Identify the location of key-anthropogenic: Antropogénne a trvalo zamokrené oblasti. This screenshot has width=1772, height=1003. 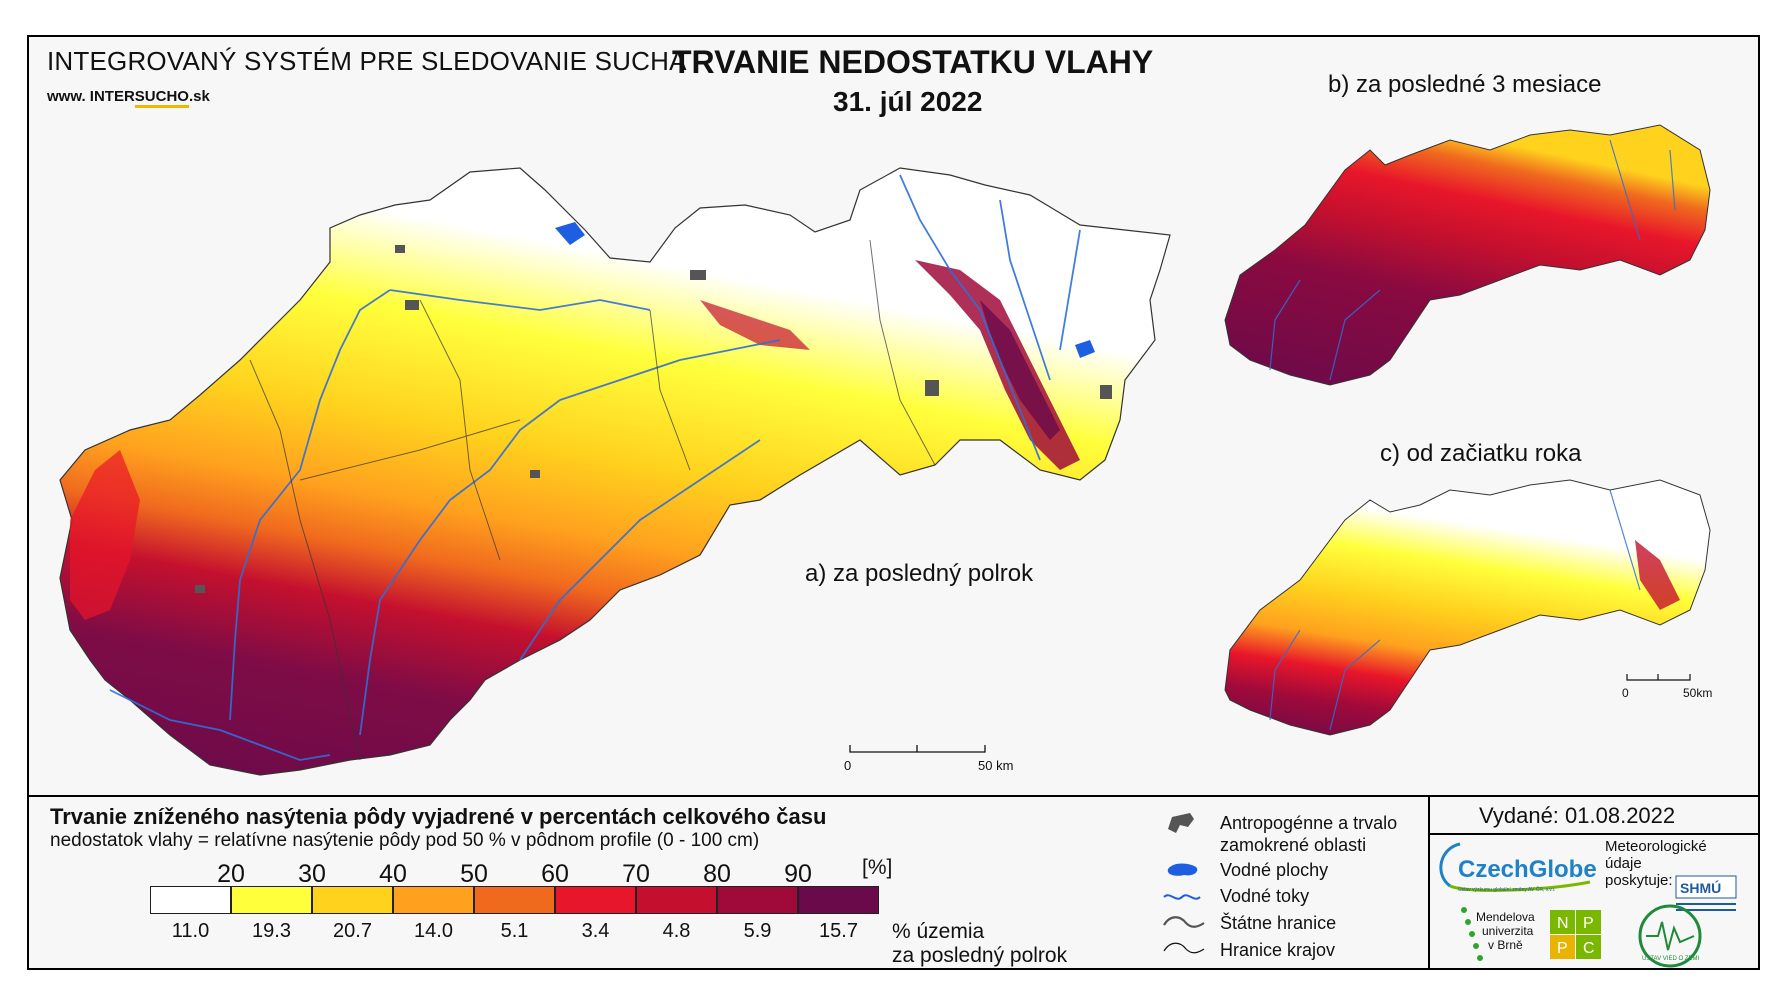
(1308, 834).